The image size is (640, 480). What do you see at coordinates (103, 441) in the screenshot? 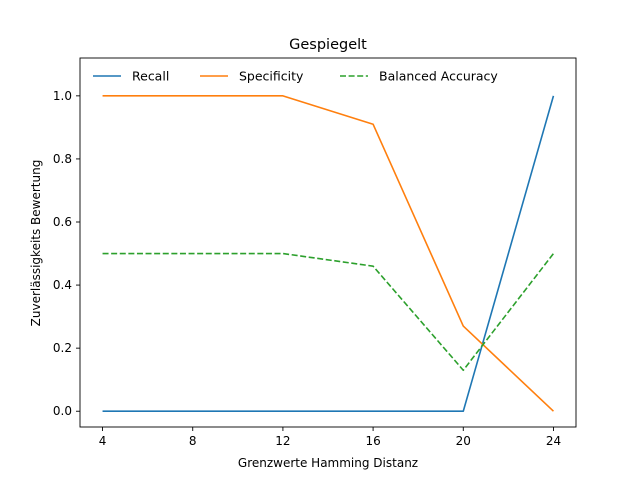
I see `x-tick-label: 4` at bounding box center [103, 441].